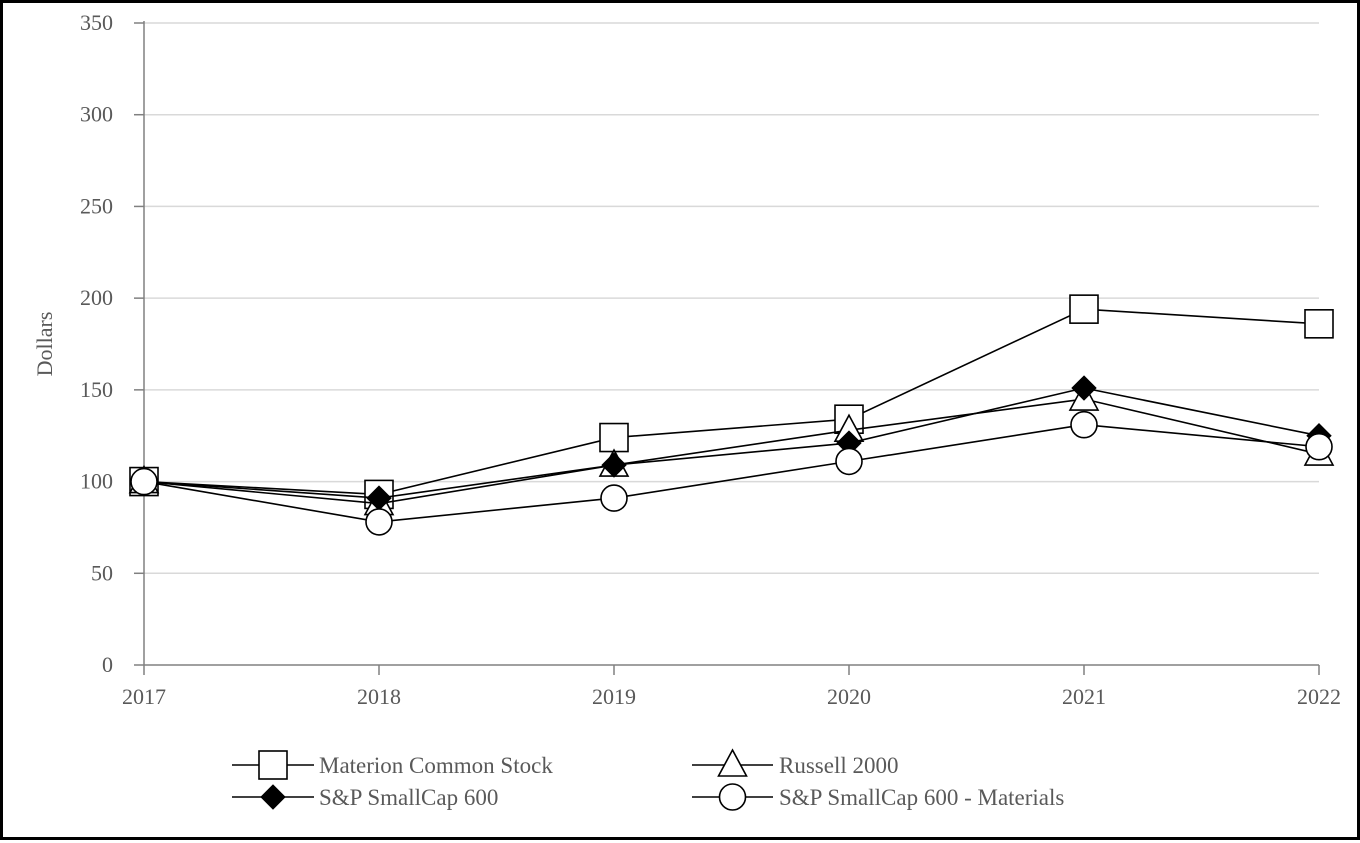  What do you see at coordinates (408, 797) in the screenshot?
I see `legend-label: S&P SmallCap 600` at bounding box center [408, 797].